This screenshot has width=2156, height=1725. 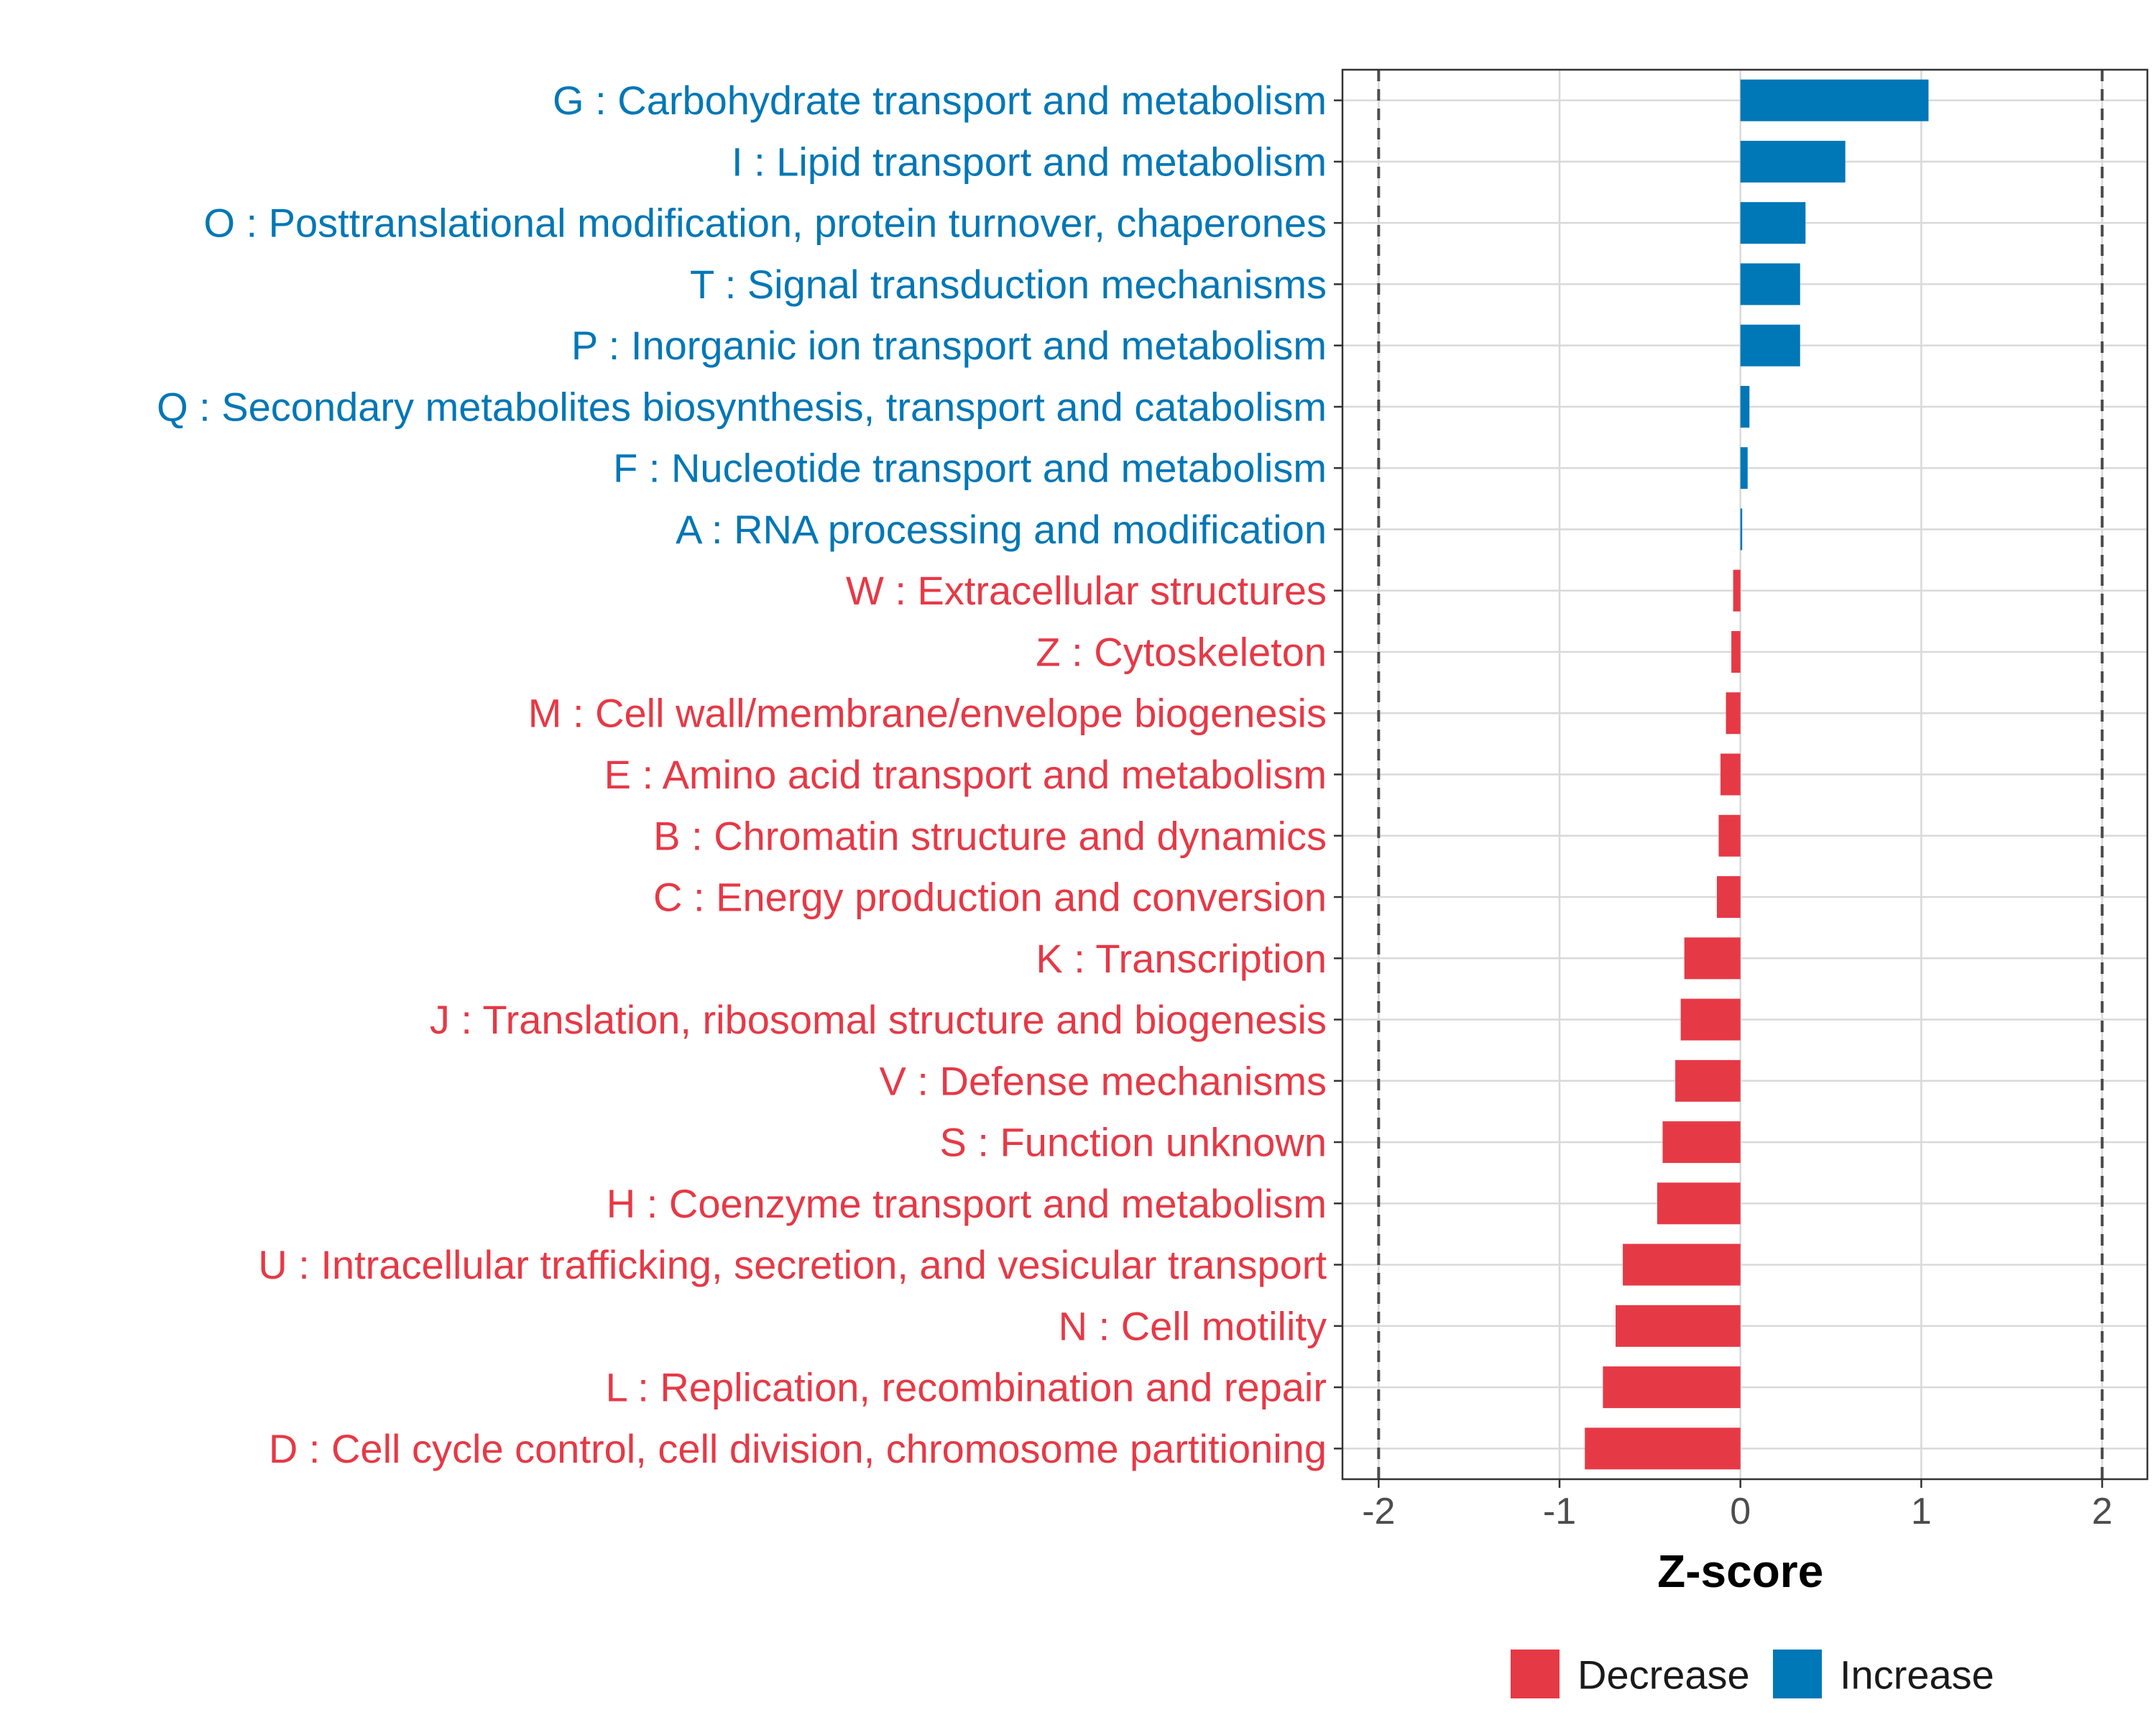 I want to click on category-label: S : Function unknown, so click(x=1133, y=1142).